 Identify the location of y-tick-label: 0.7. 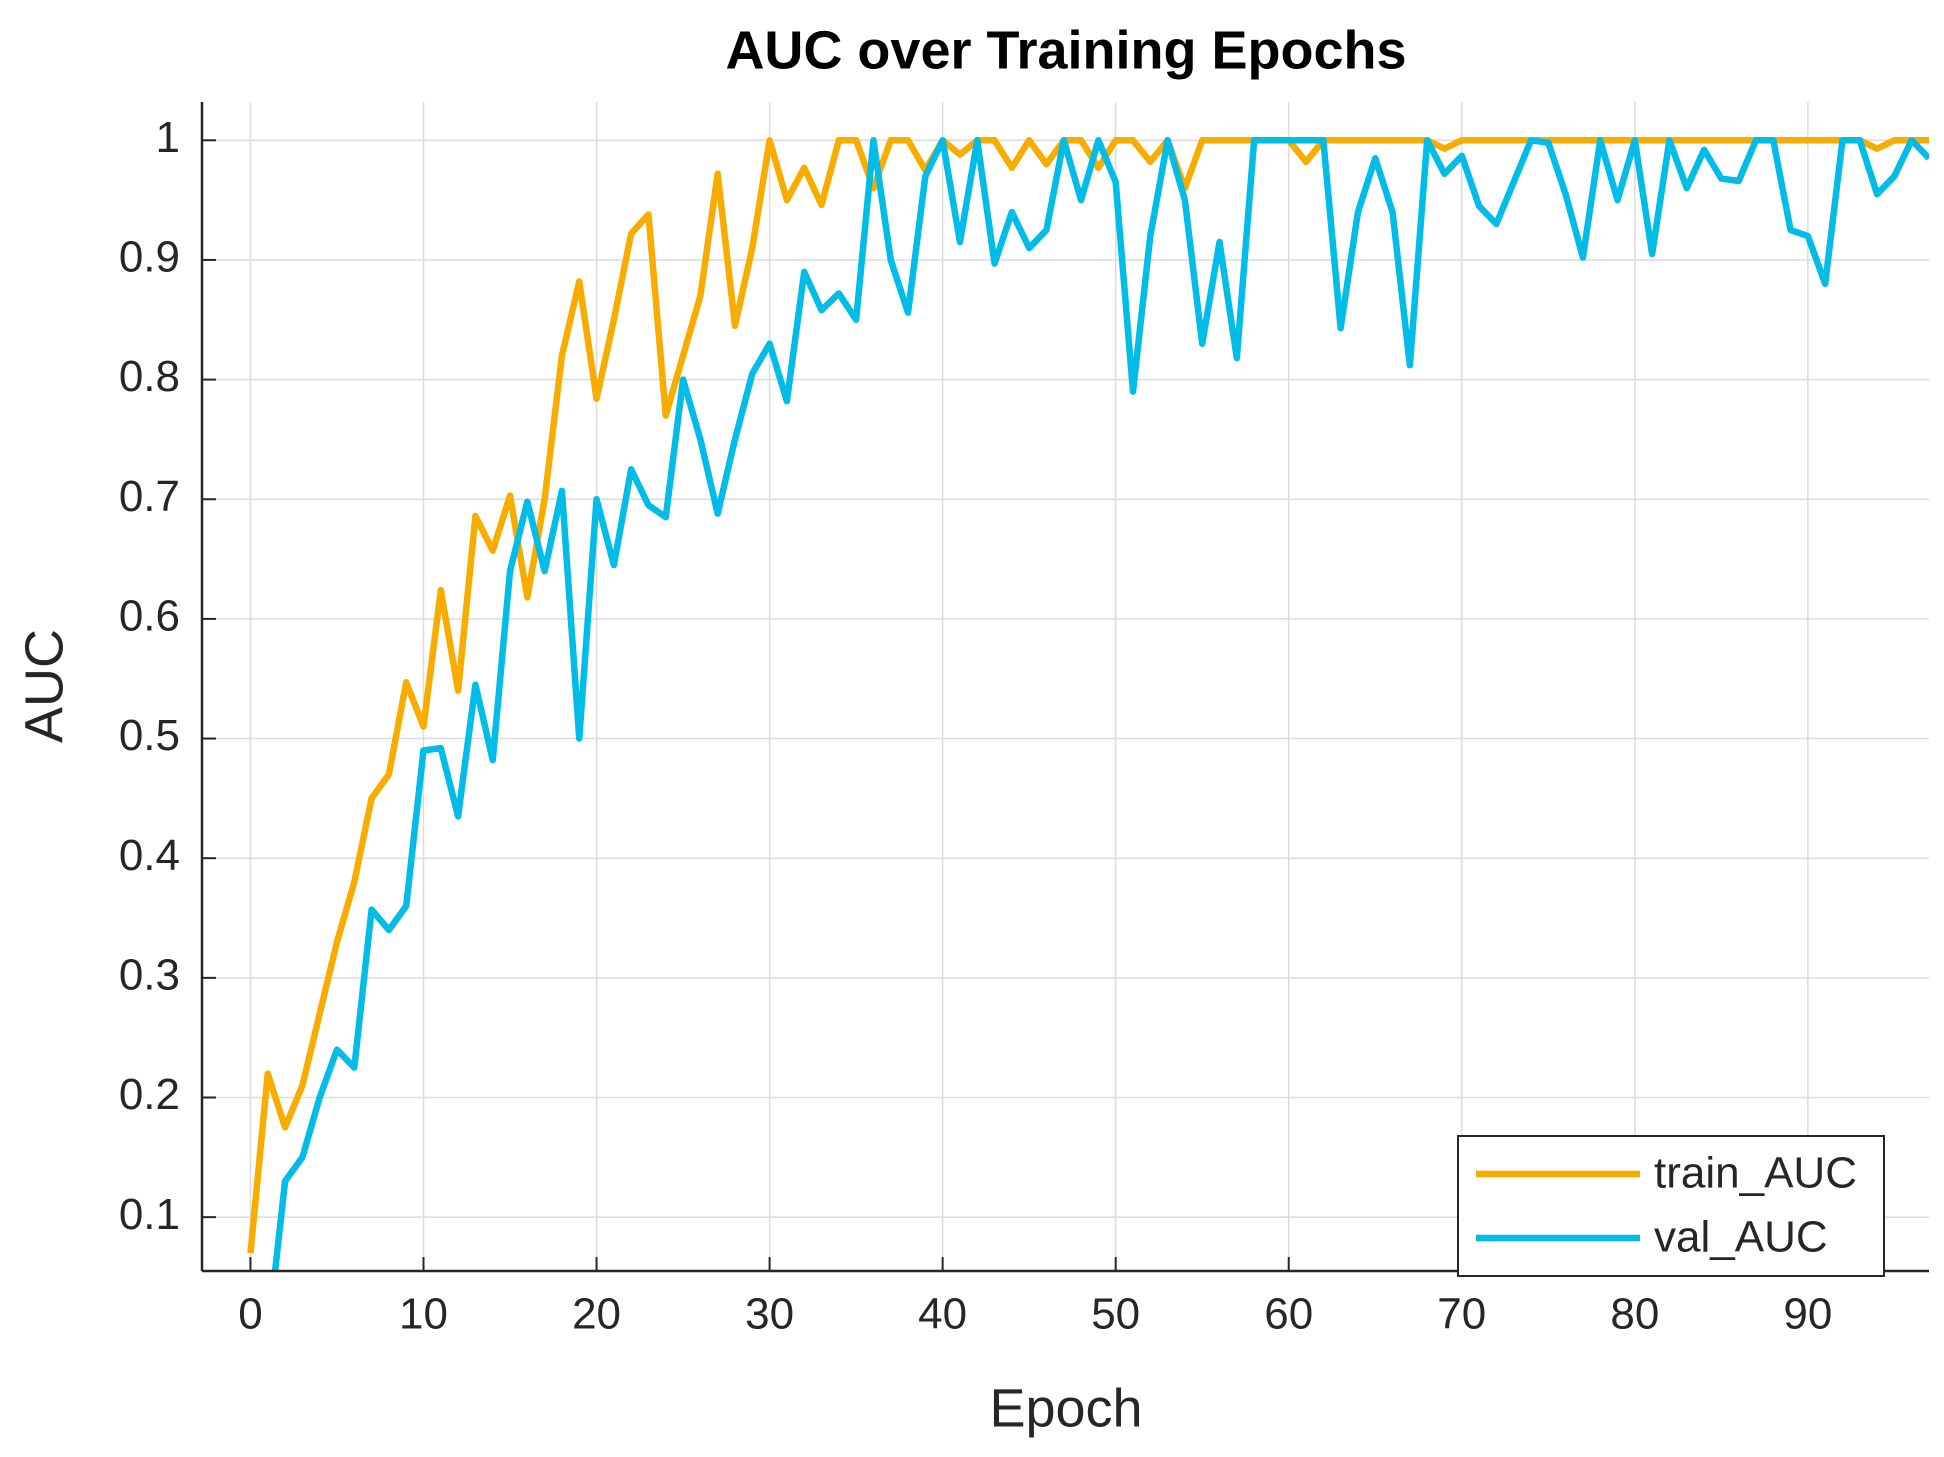
(149, 496).